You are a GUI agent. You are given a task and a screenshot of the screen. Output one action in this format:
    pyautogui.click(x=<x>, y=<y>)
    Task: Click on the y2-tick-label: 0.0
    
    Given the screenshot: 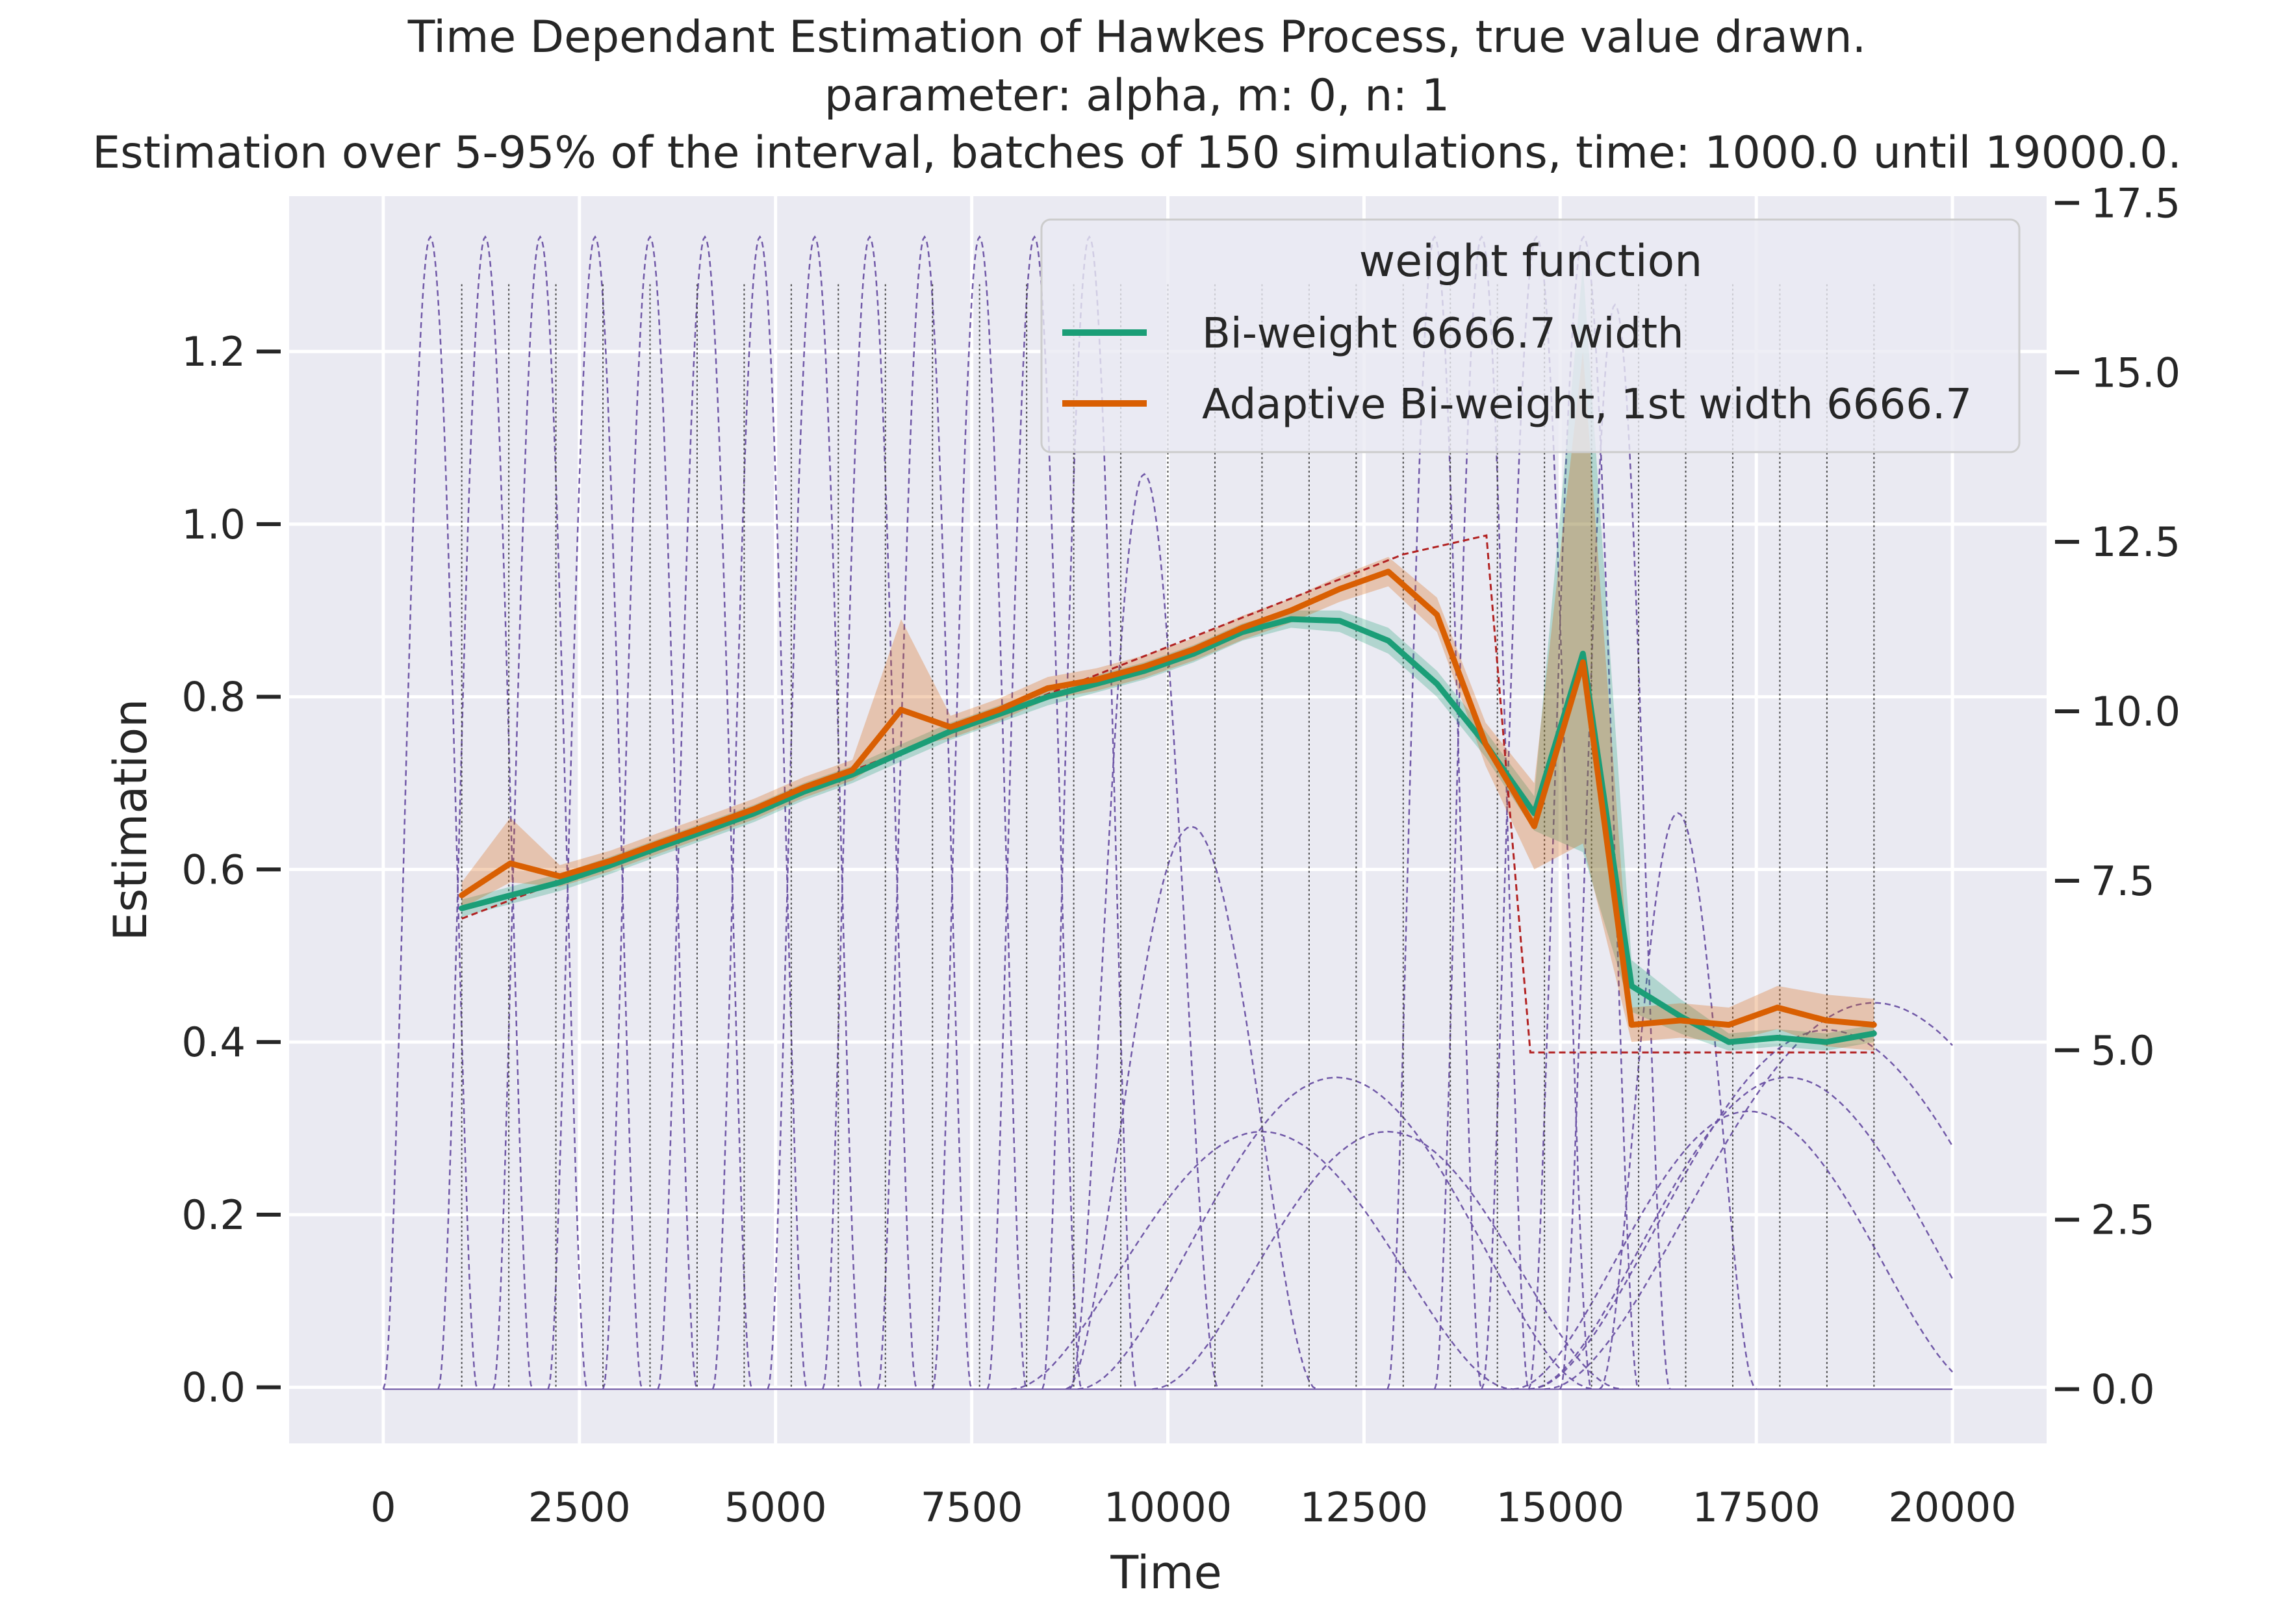 What is the action you would take?
    pyautogui.click(x=2123, y=1390)
    